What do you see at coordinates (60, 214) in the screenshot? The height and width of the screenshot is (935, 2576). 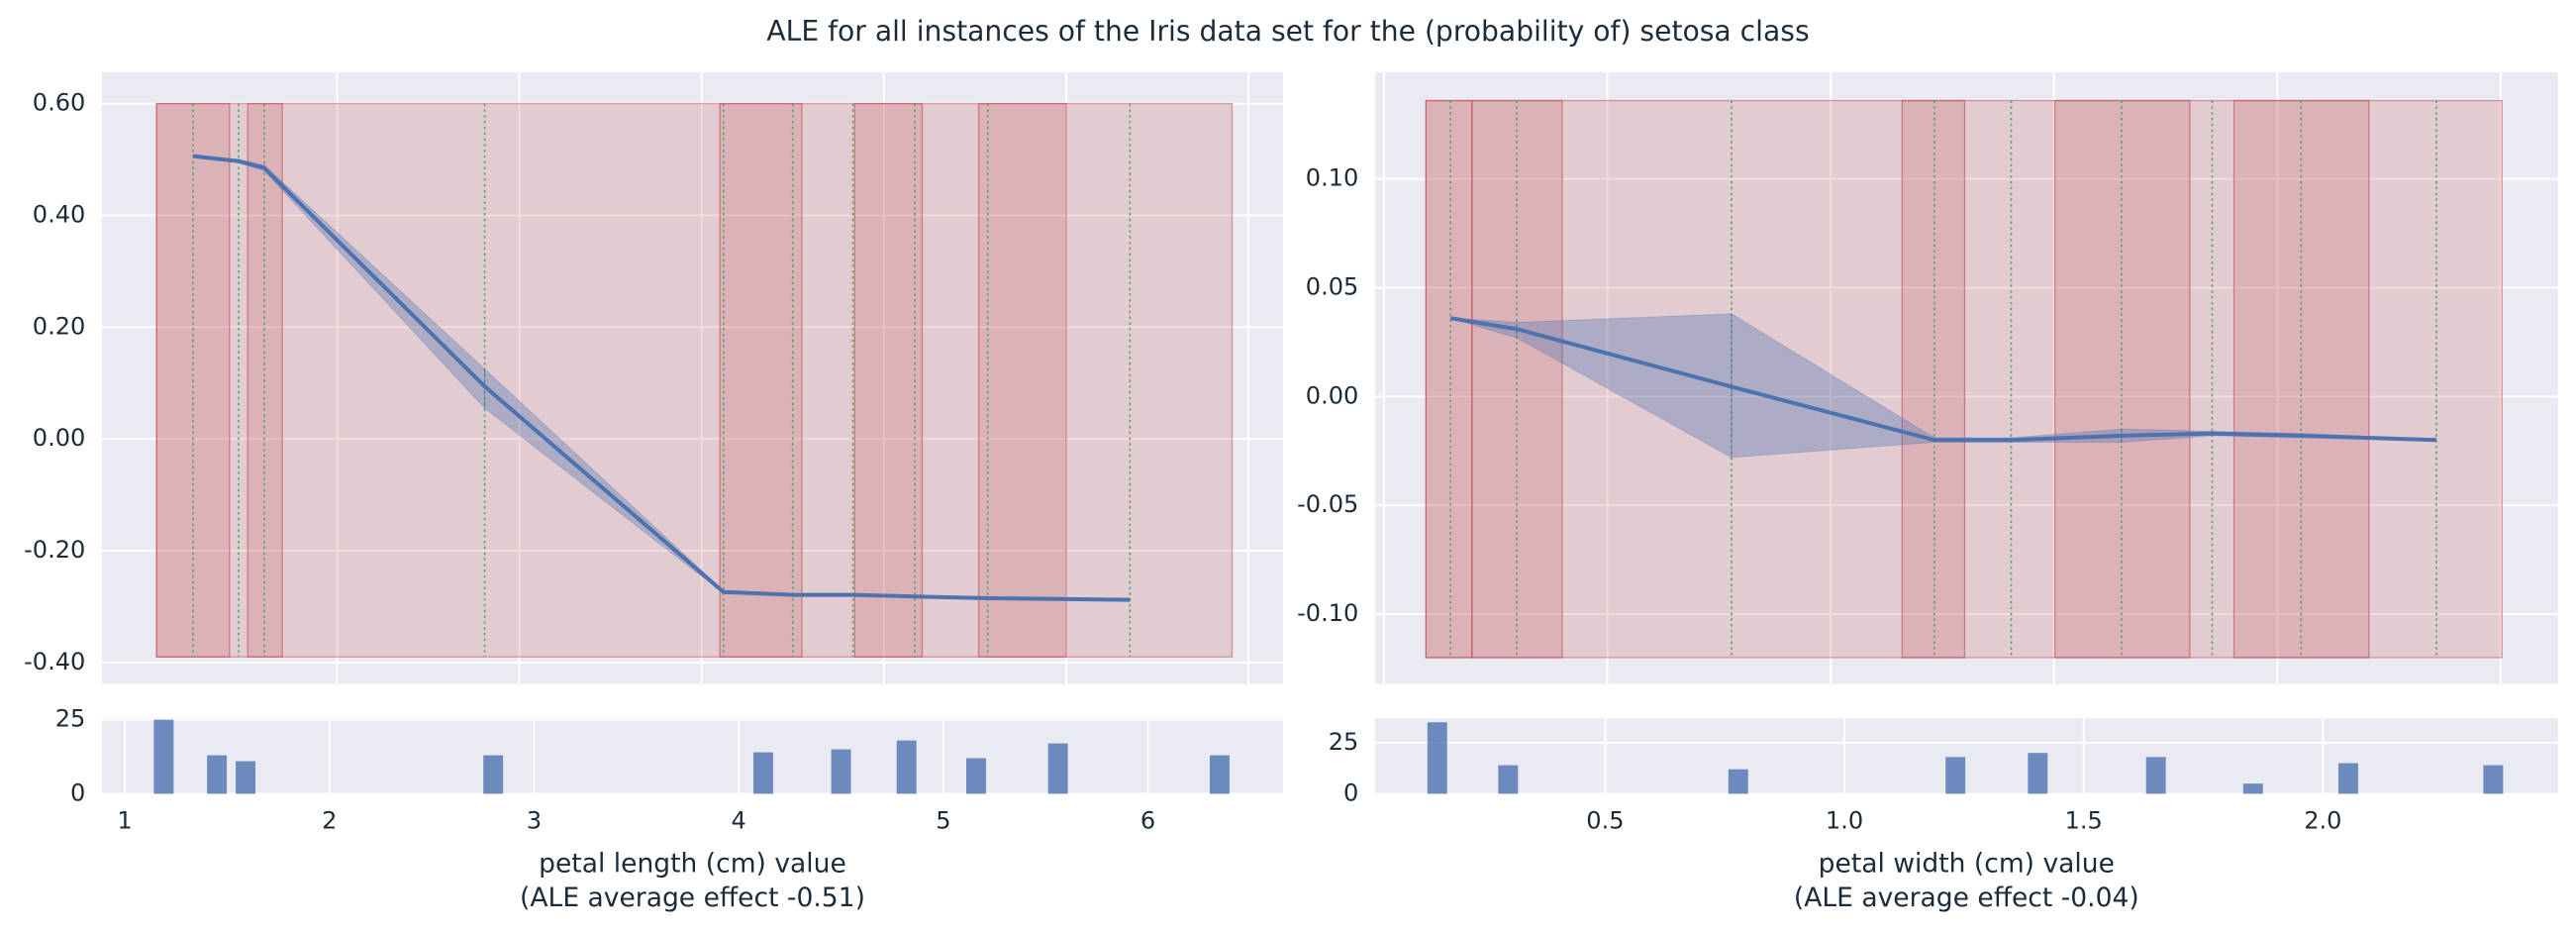 I see `y-tick-label: 0.40` at bounding box center [60, 214].